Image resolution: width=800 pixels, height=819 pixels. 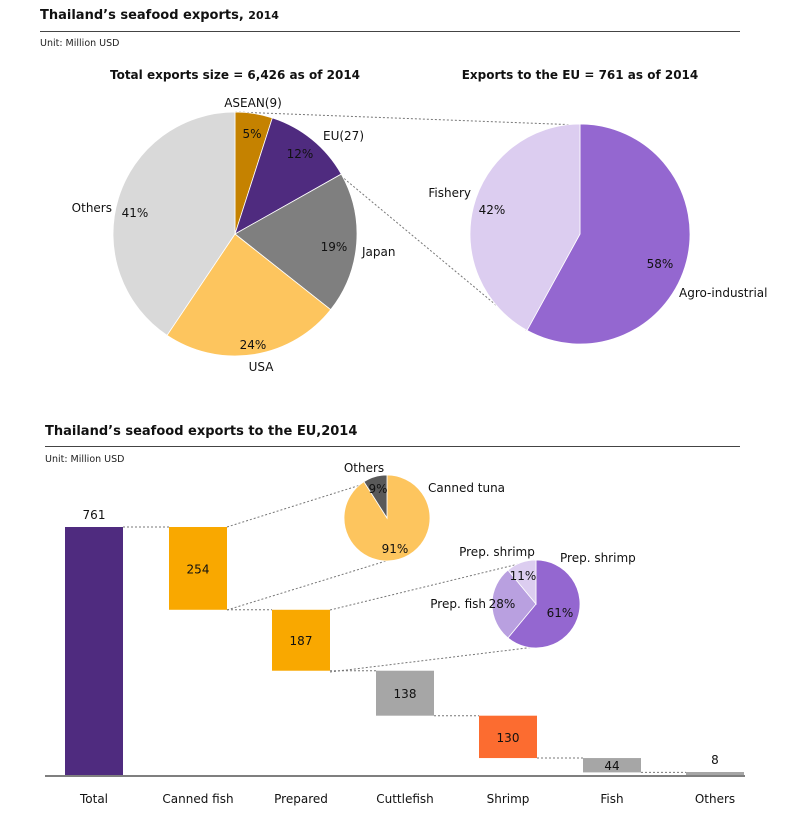 I want to click on x-tick-label-0: Total, so click(x=93, y=799).